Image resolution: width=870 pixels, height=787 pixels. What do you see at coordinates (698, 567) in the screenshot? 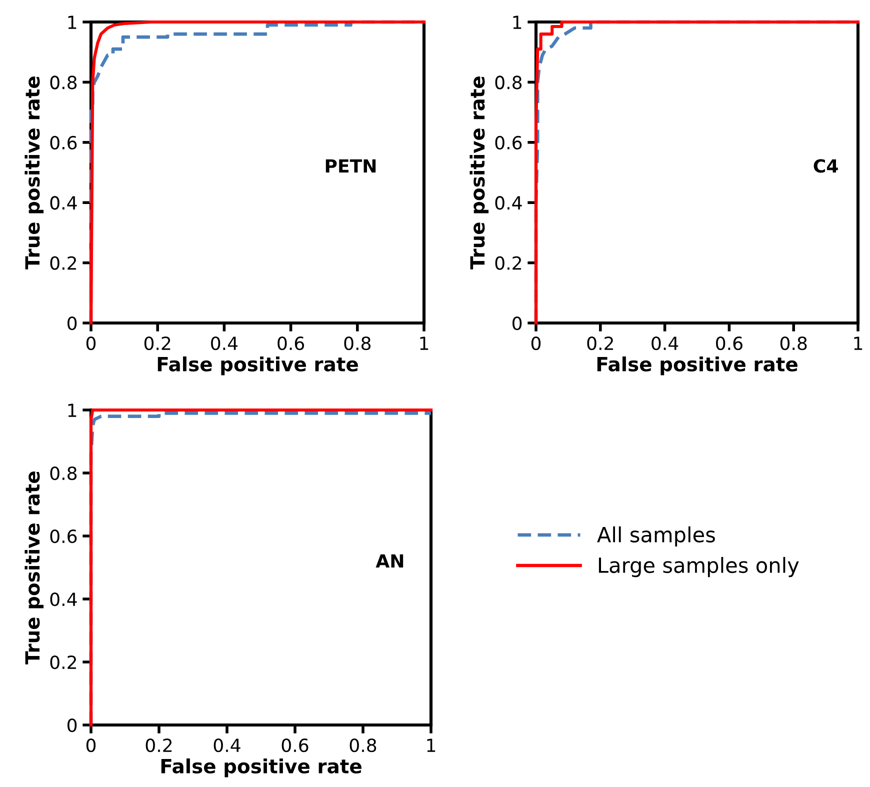
I see `legend-label: Large samples only` at bounding box center [698, 567].